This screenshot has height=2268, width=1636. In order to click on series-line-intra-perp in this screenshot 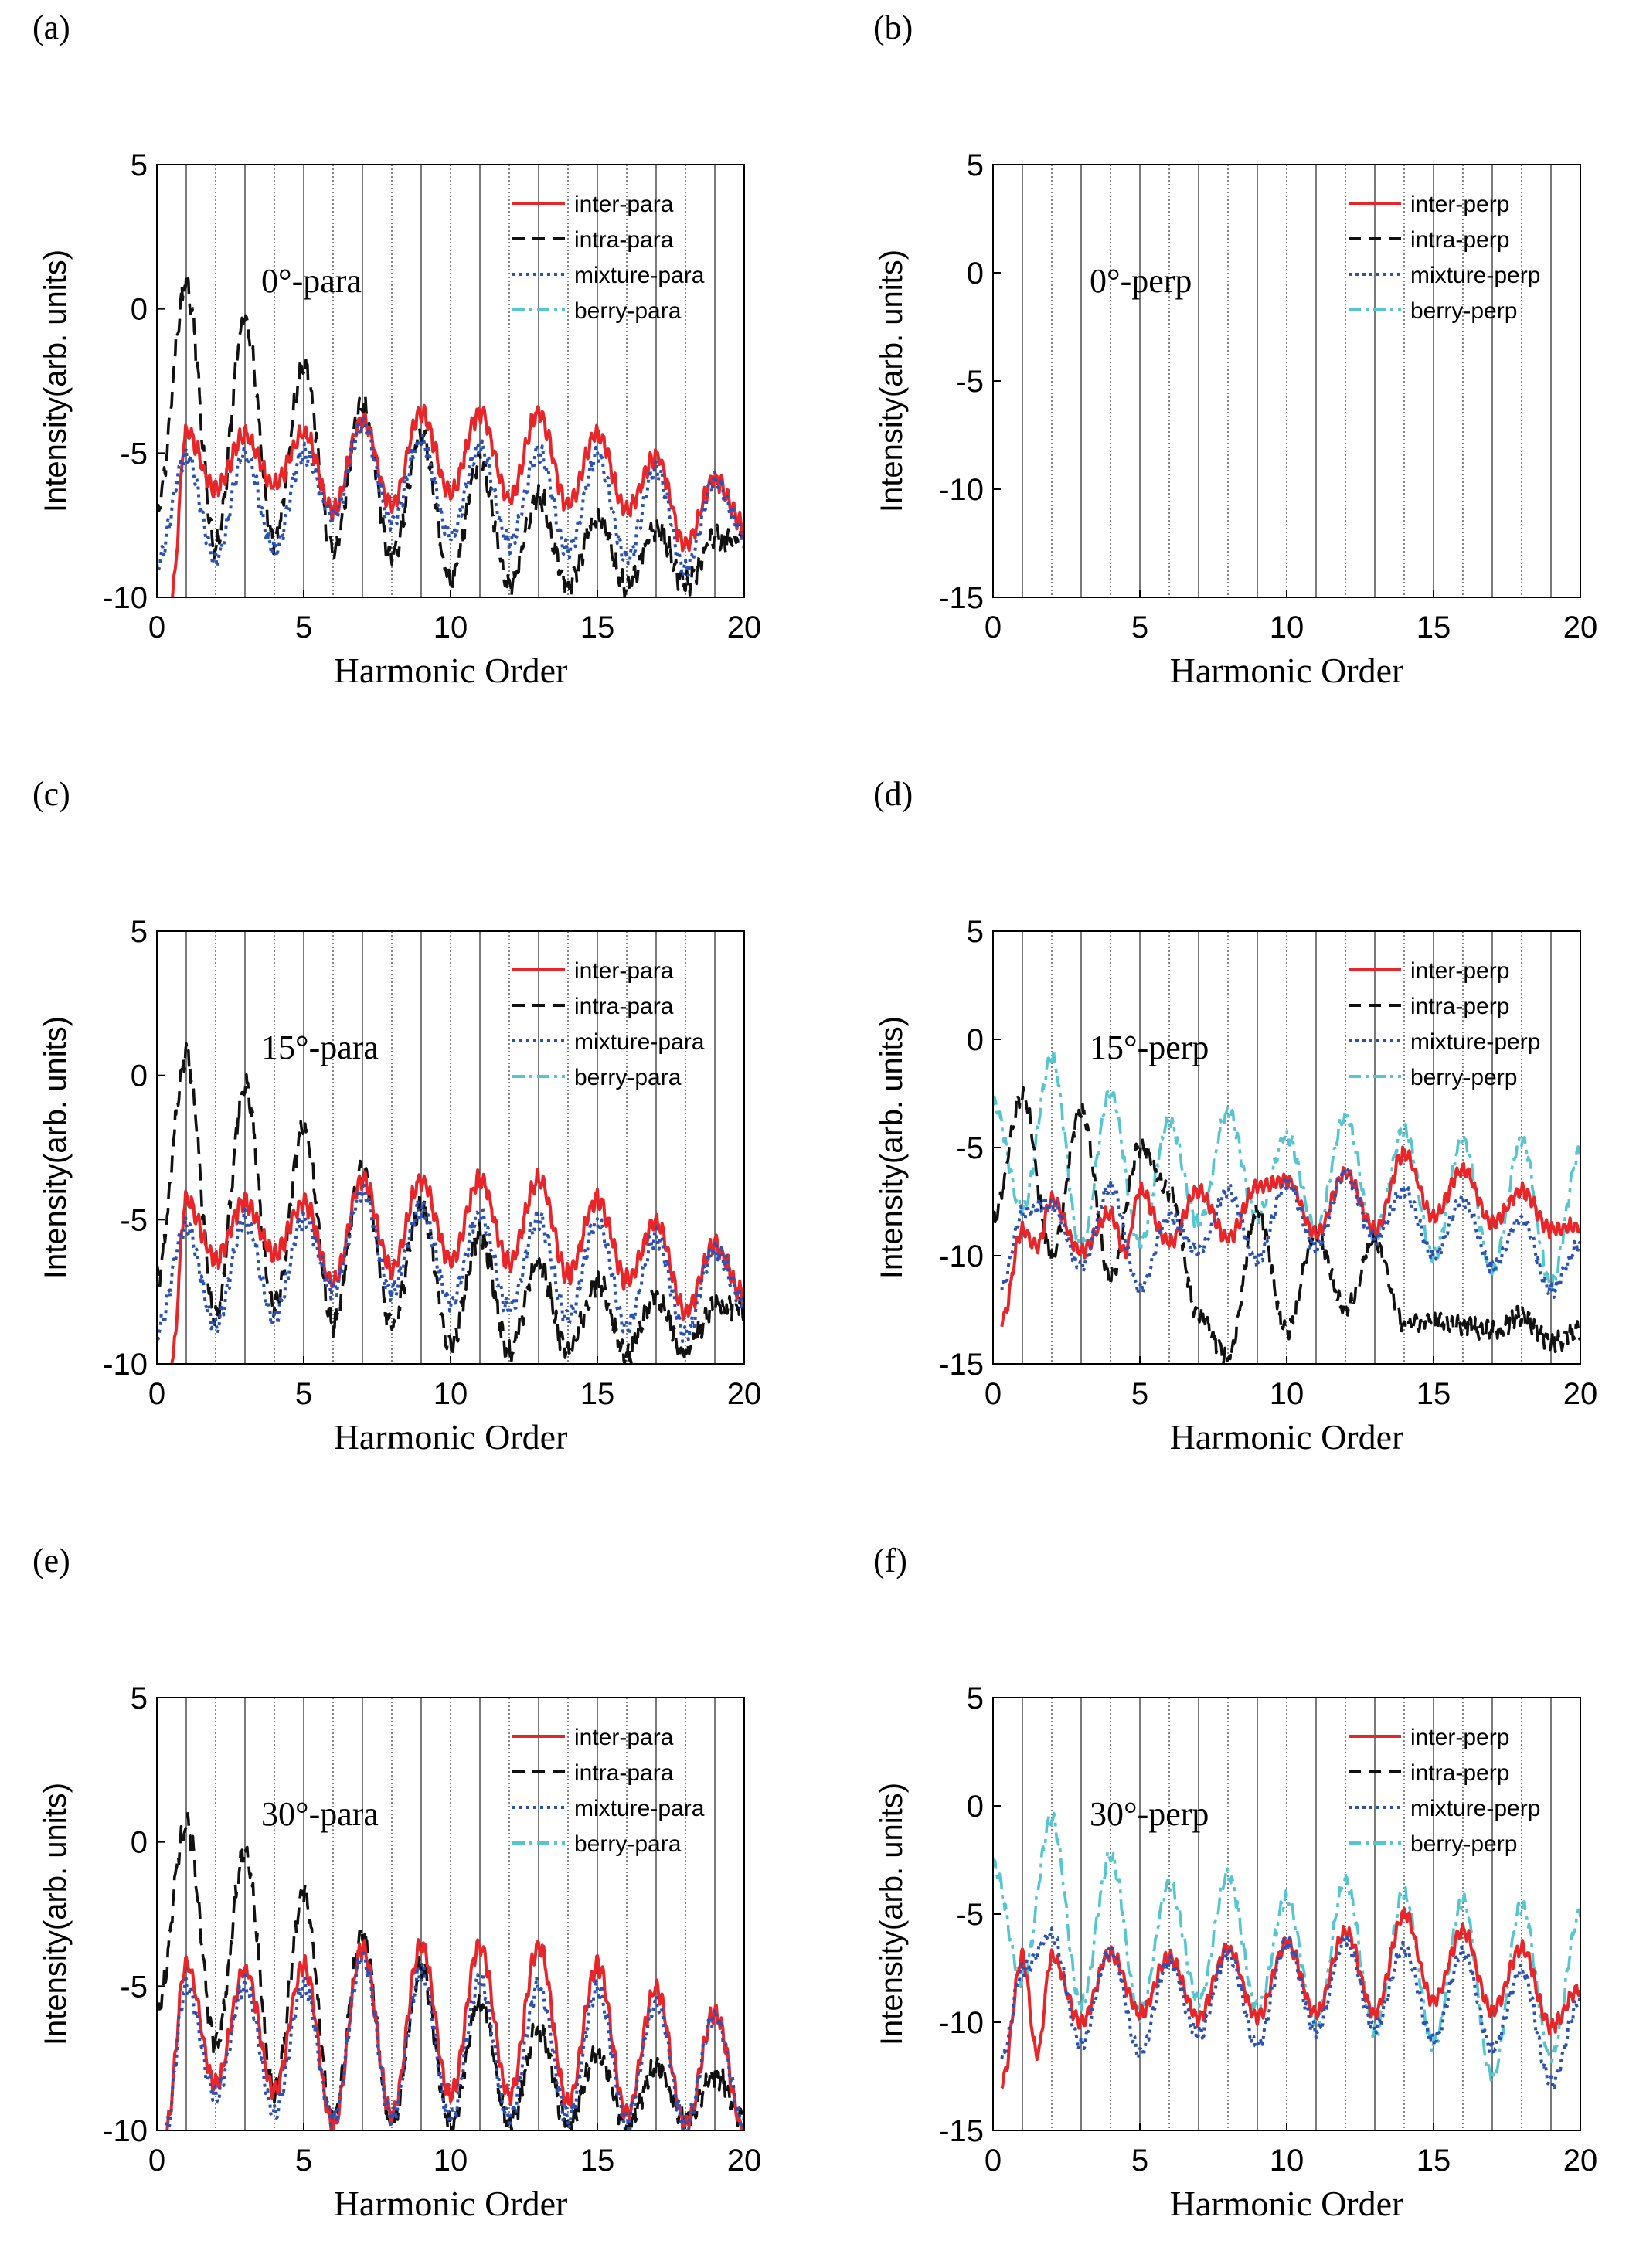, I will do `click(1286, 1225)`.